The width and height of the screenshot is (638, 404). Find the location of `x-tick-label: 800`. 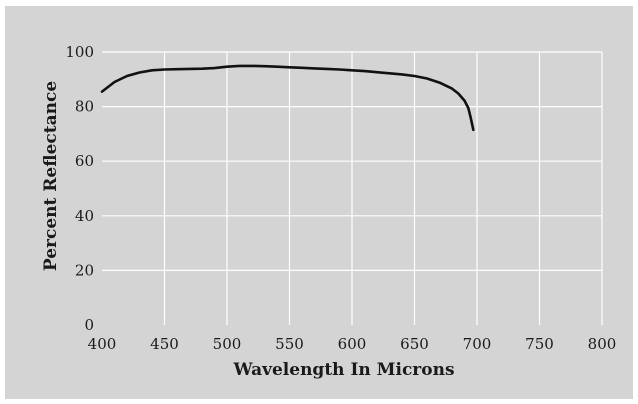

x-tick-label: 800 is located at coordinates (602, 344).